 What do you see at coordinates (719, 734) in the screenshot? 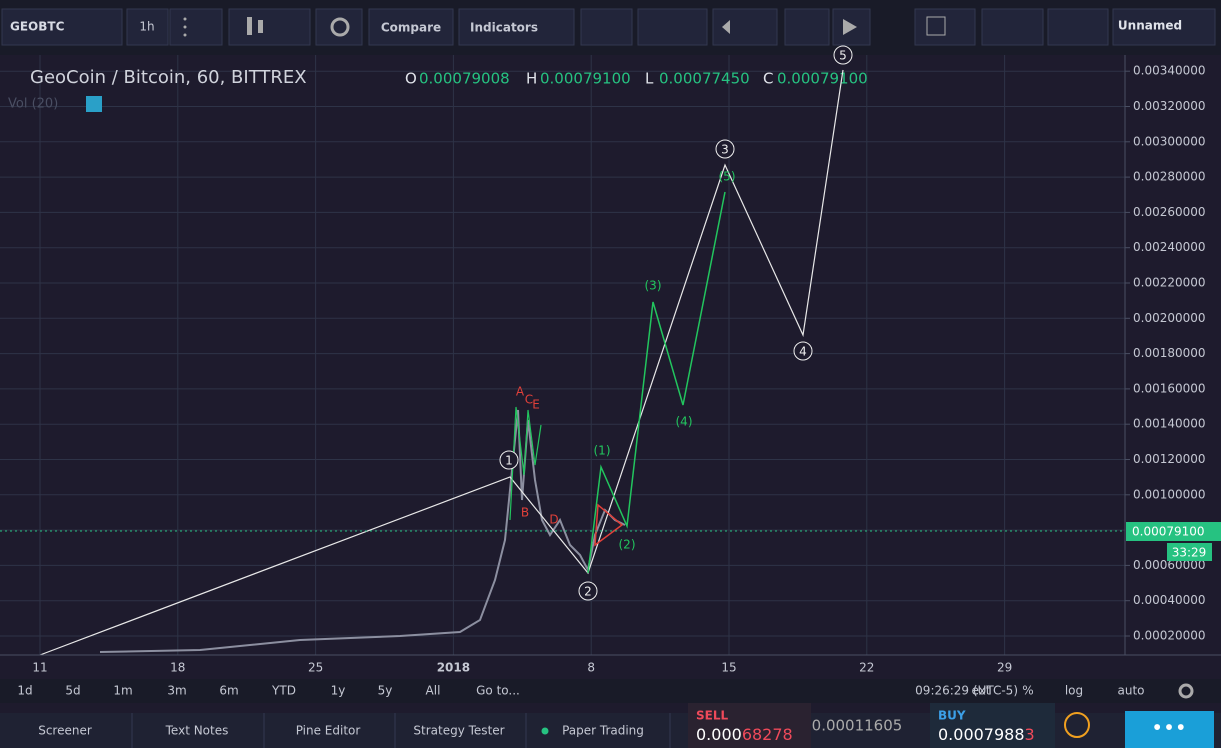
I see `sell-head: 0.000` at bounding box center [719, 734].